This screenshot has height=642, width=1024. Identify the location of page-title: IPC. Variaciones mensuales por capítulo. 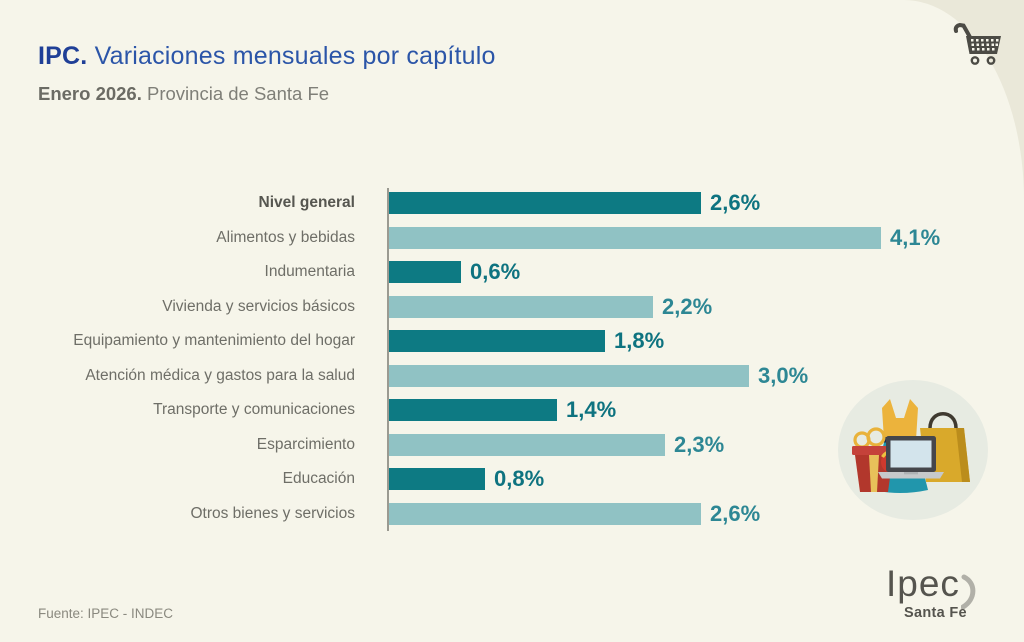
(267, 56).